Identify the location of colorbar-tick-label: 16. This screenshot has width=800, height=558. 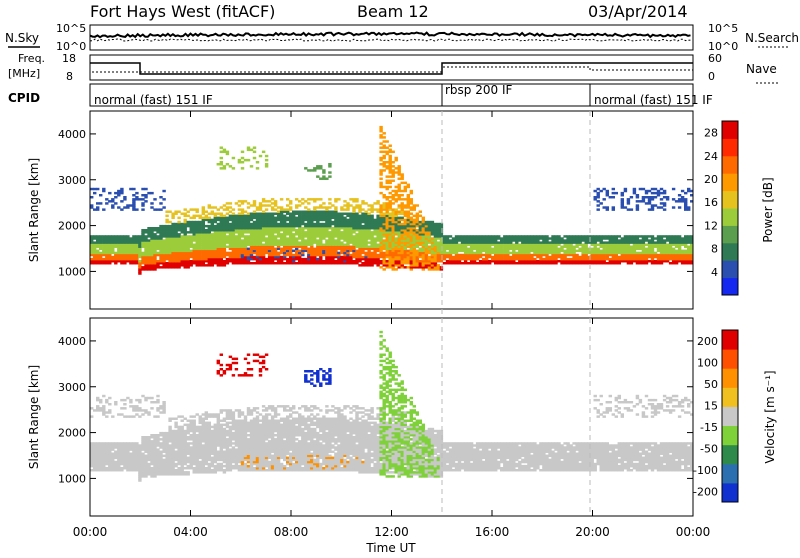
(711, 202).